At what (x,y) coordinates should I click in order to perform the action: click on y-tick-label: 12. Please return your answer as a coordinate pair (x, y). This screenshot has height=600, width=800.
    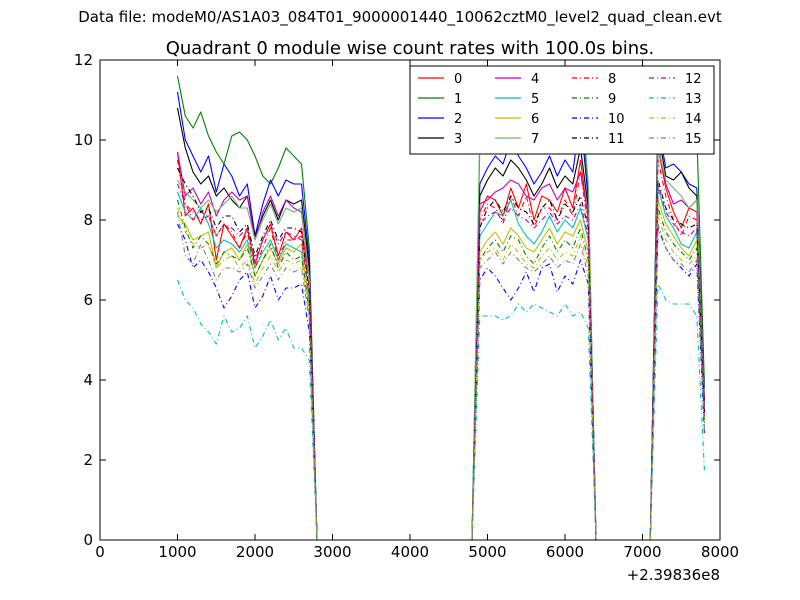
    Looking at the image, I should click on (83, 60).